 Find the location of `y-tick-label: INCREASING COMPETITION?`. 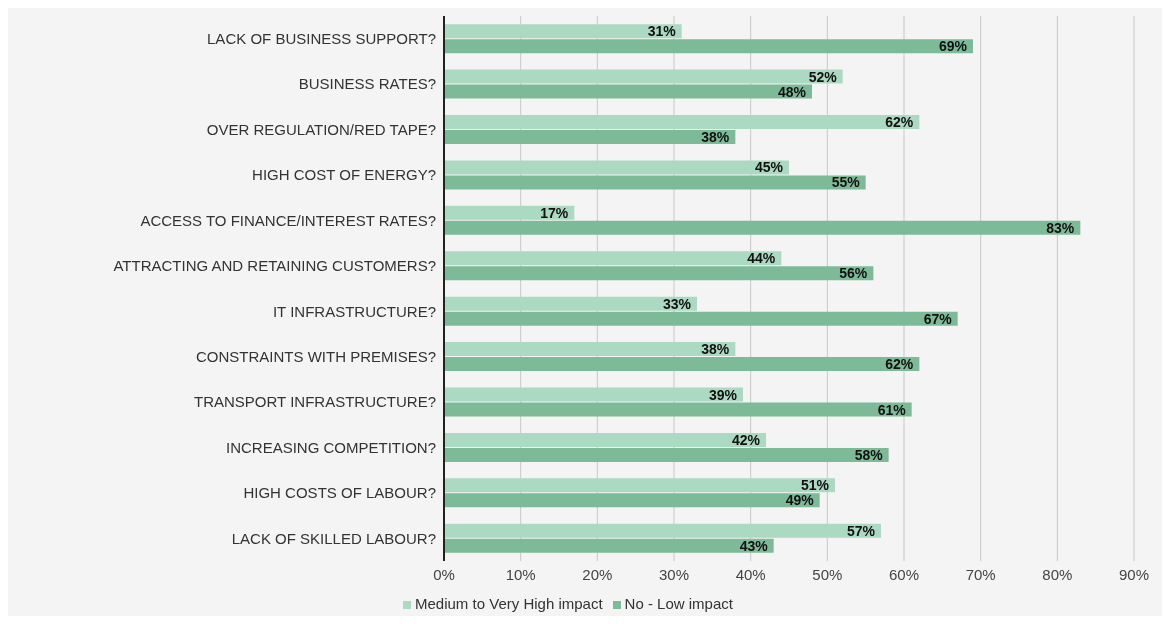

y-tick-label: INCREASING COMPETITION? is located at coordinates (330, 447).